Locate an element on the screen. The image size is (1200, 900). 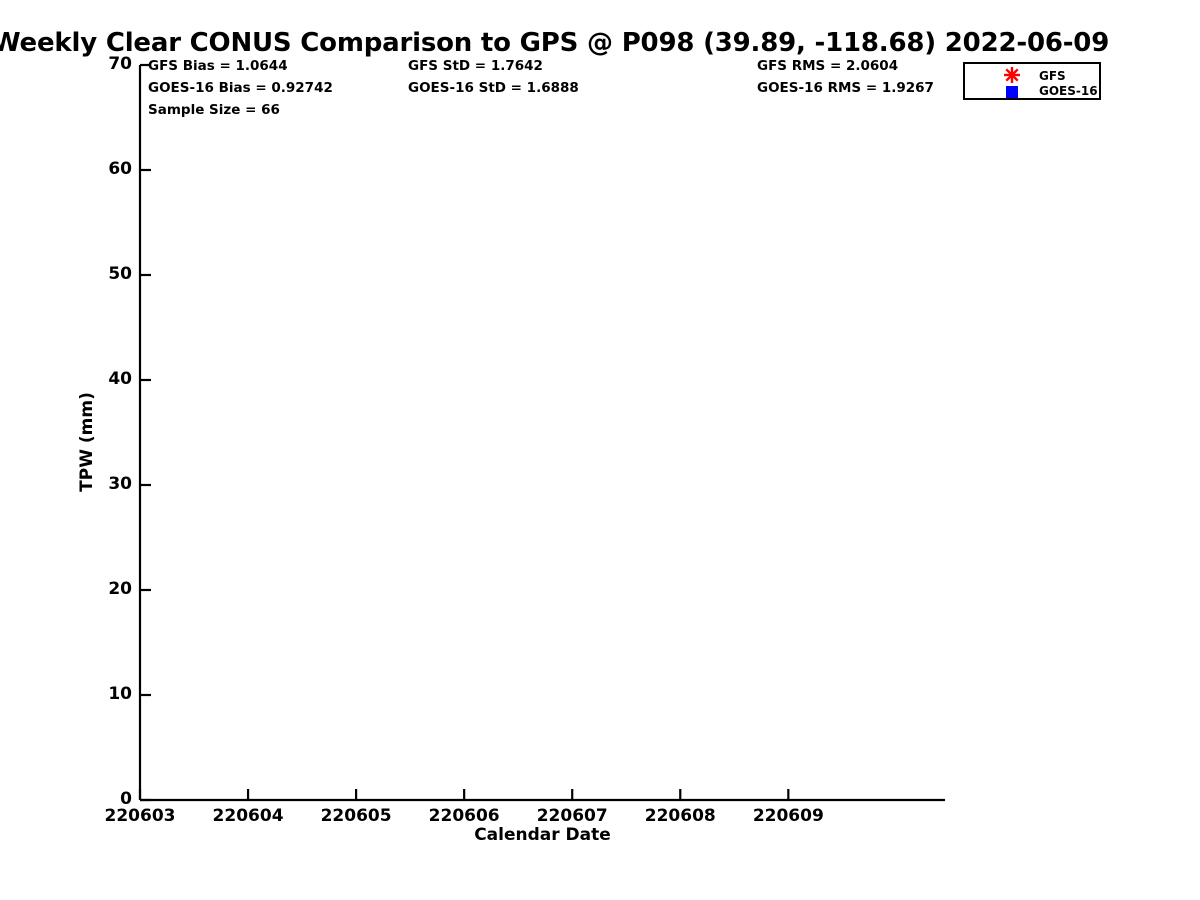
legend-label-gfs: GFS is located at coordinates (1052, 76).